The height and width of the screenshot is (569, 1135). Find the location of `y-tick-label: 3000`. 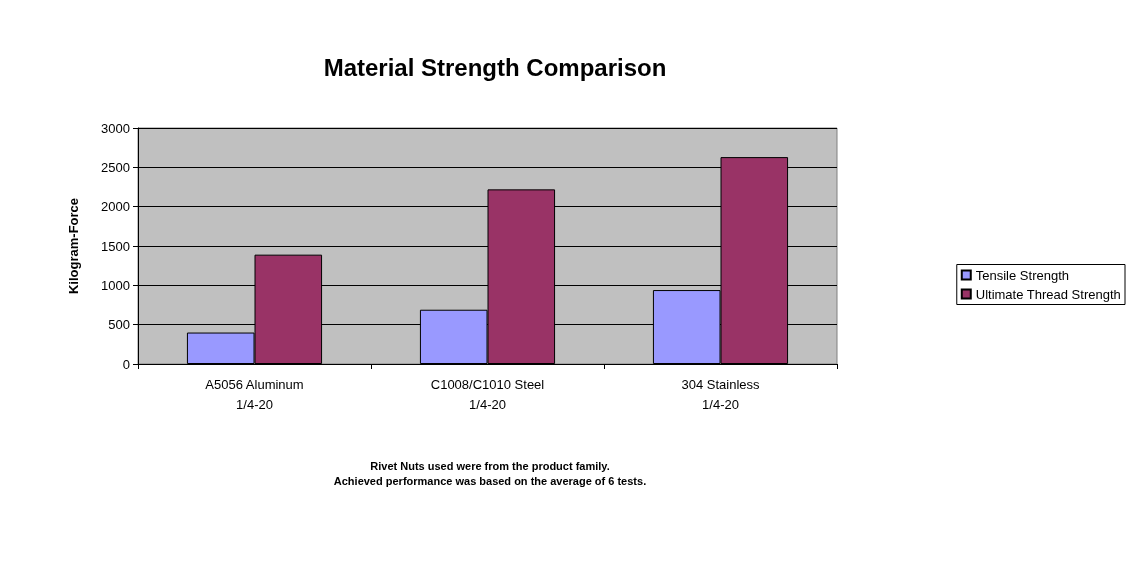

y-tick-label: 3000 is located at coordinates (115, 128).